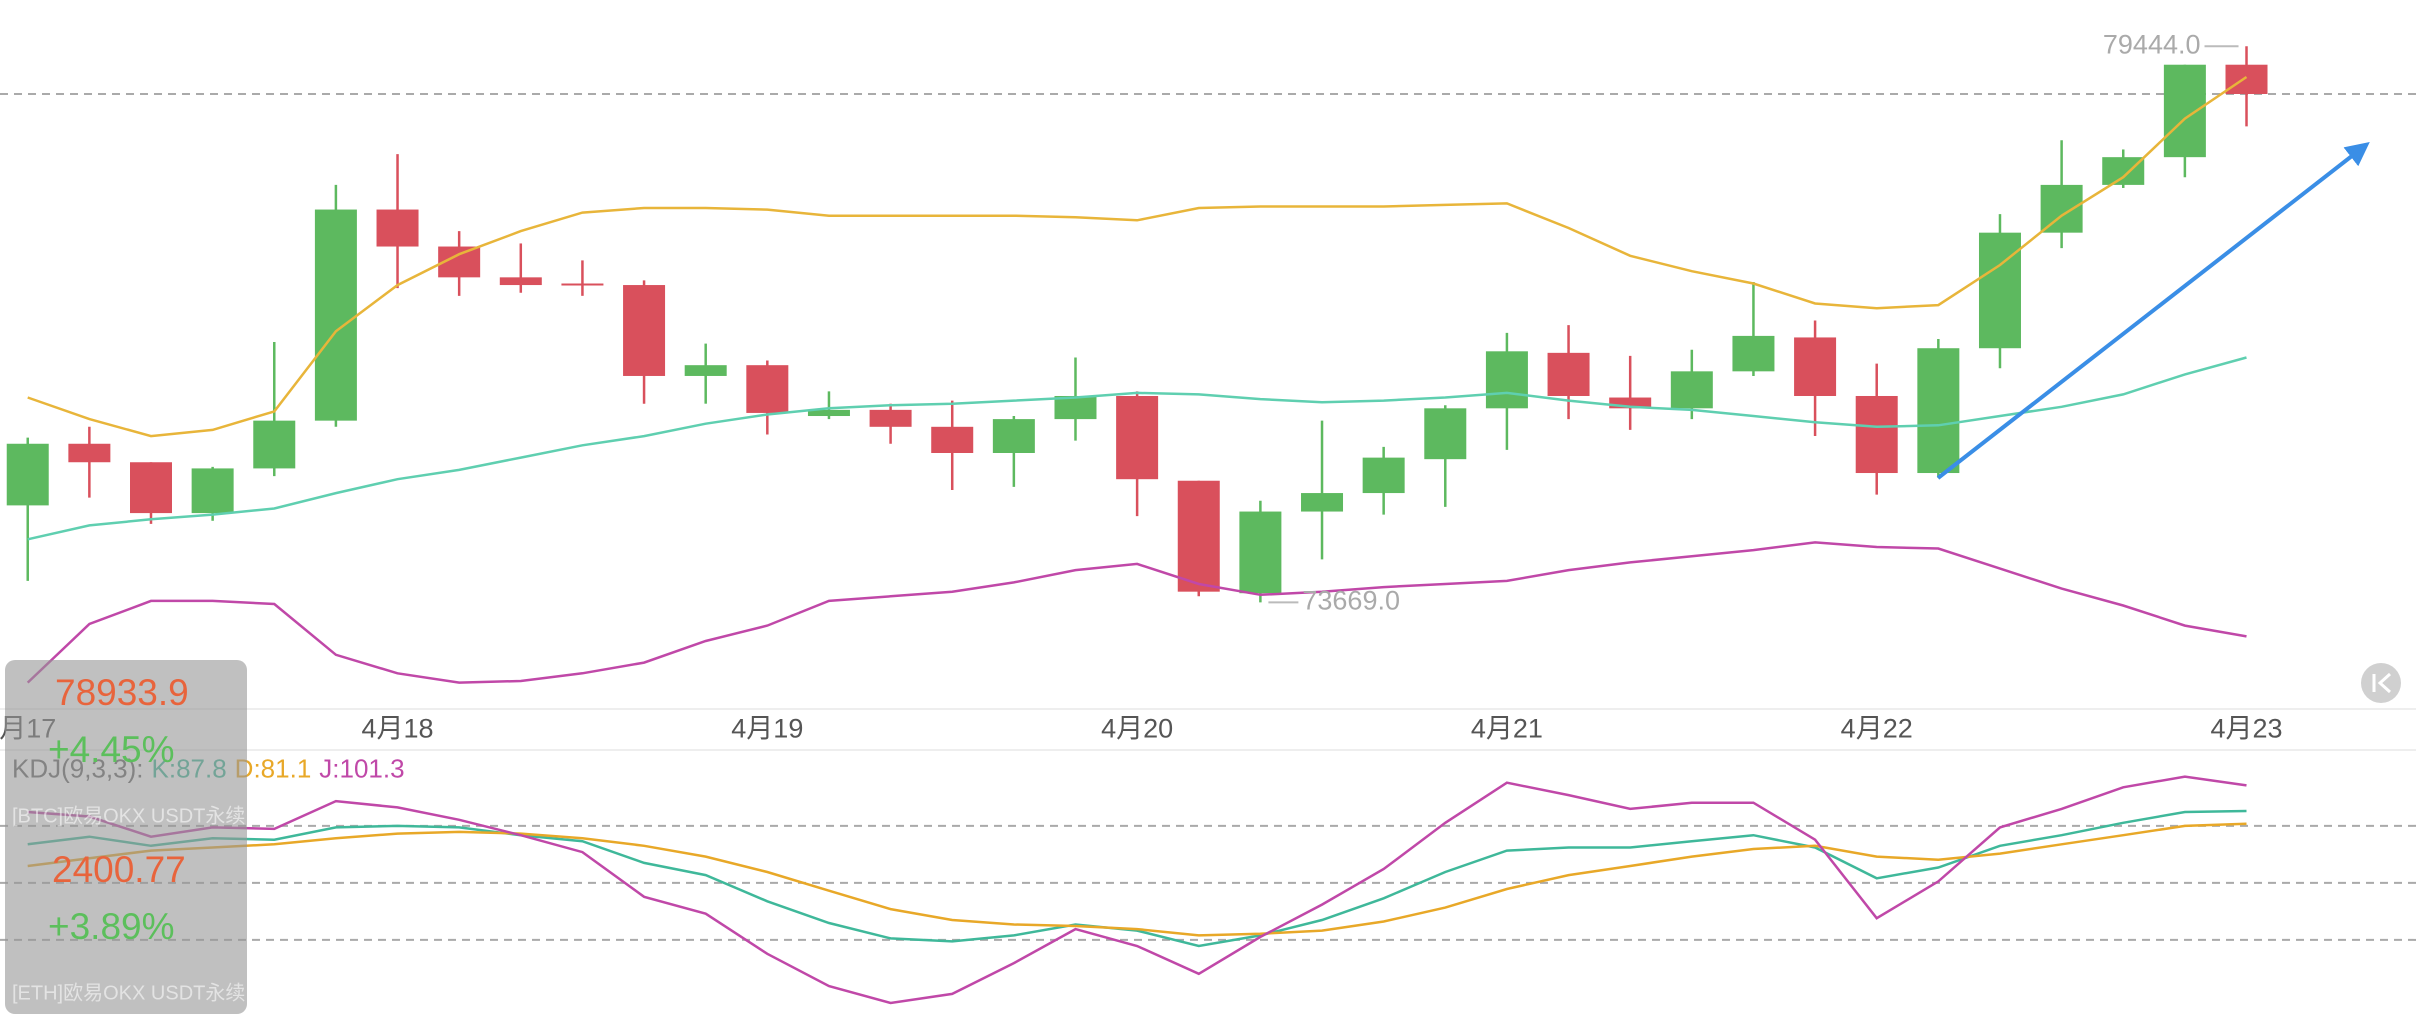 The height and width of the screenshot is (1029, 2416). Describe the element at coordinates (1137, 728) in the screenshot. I see `x-tick-label: 4月20` at that location.